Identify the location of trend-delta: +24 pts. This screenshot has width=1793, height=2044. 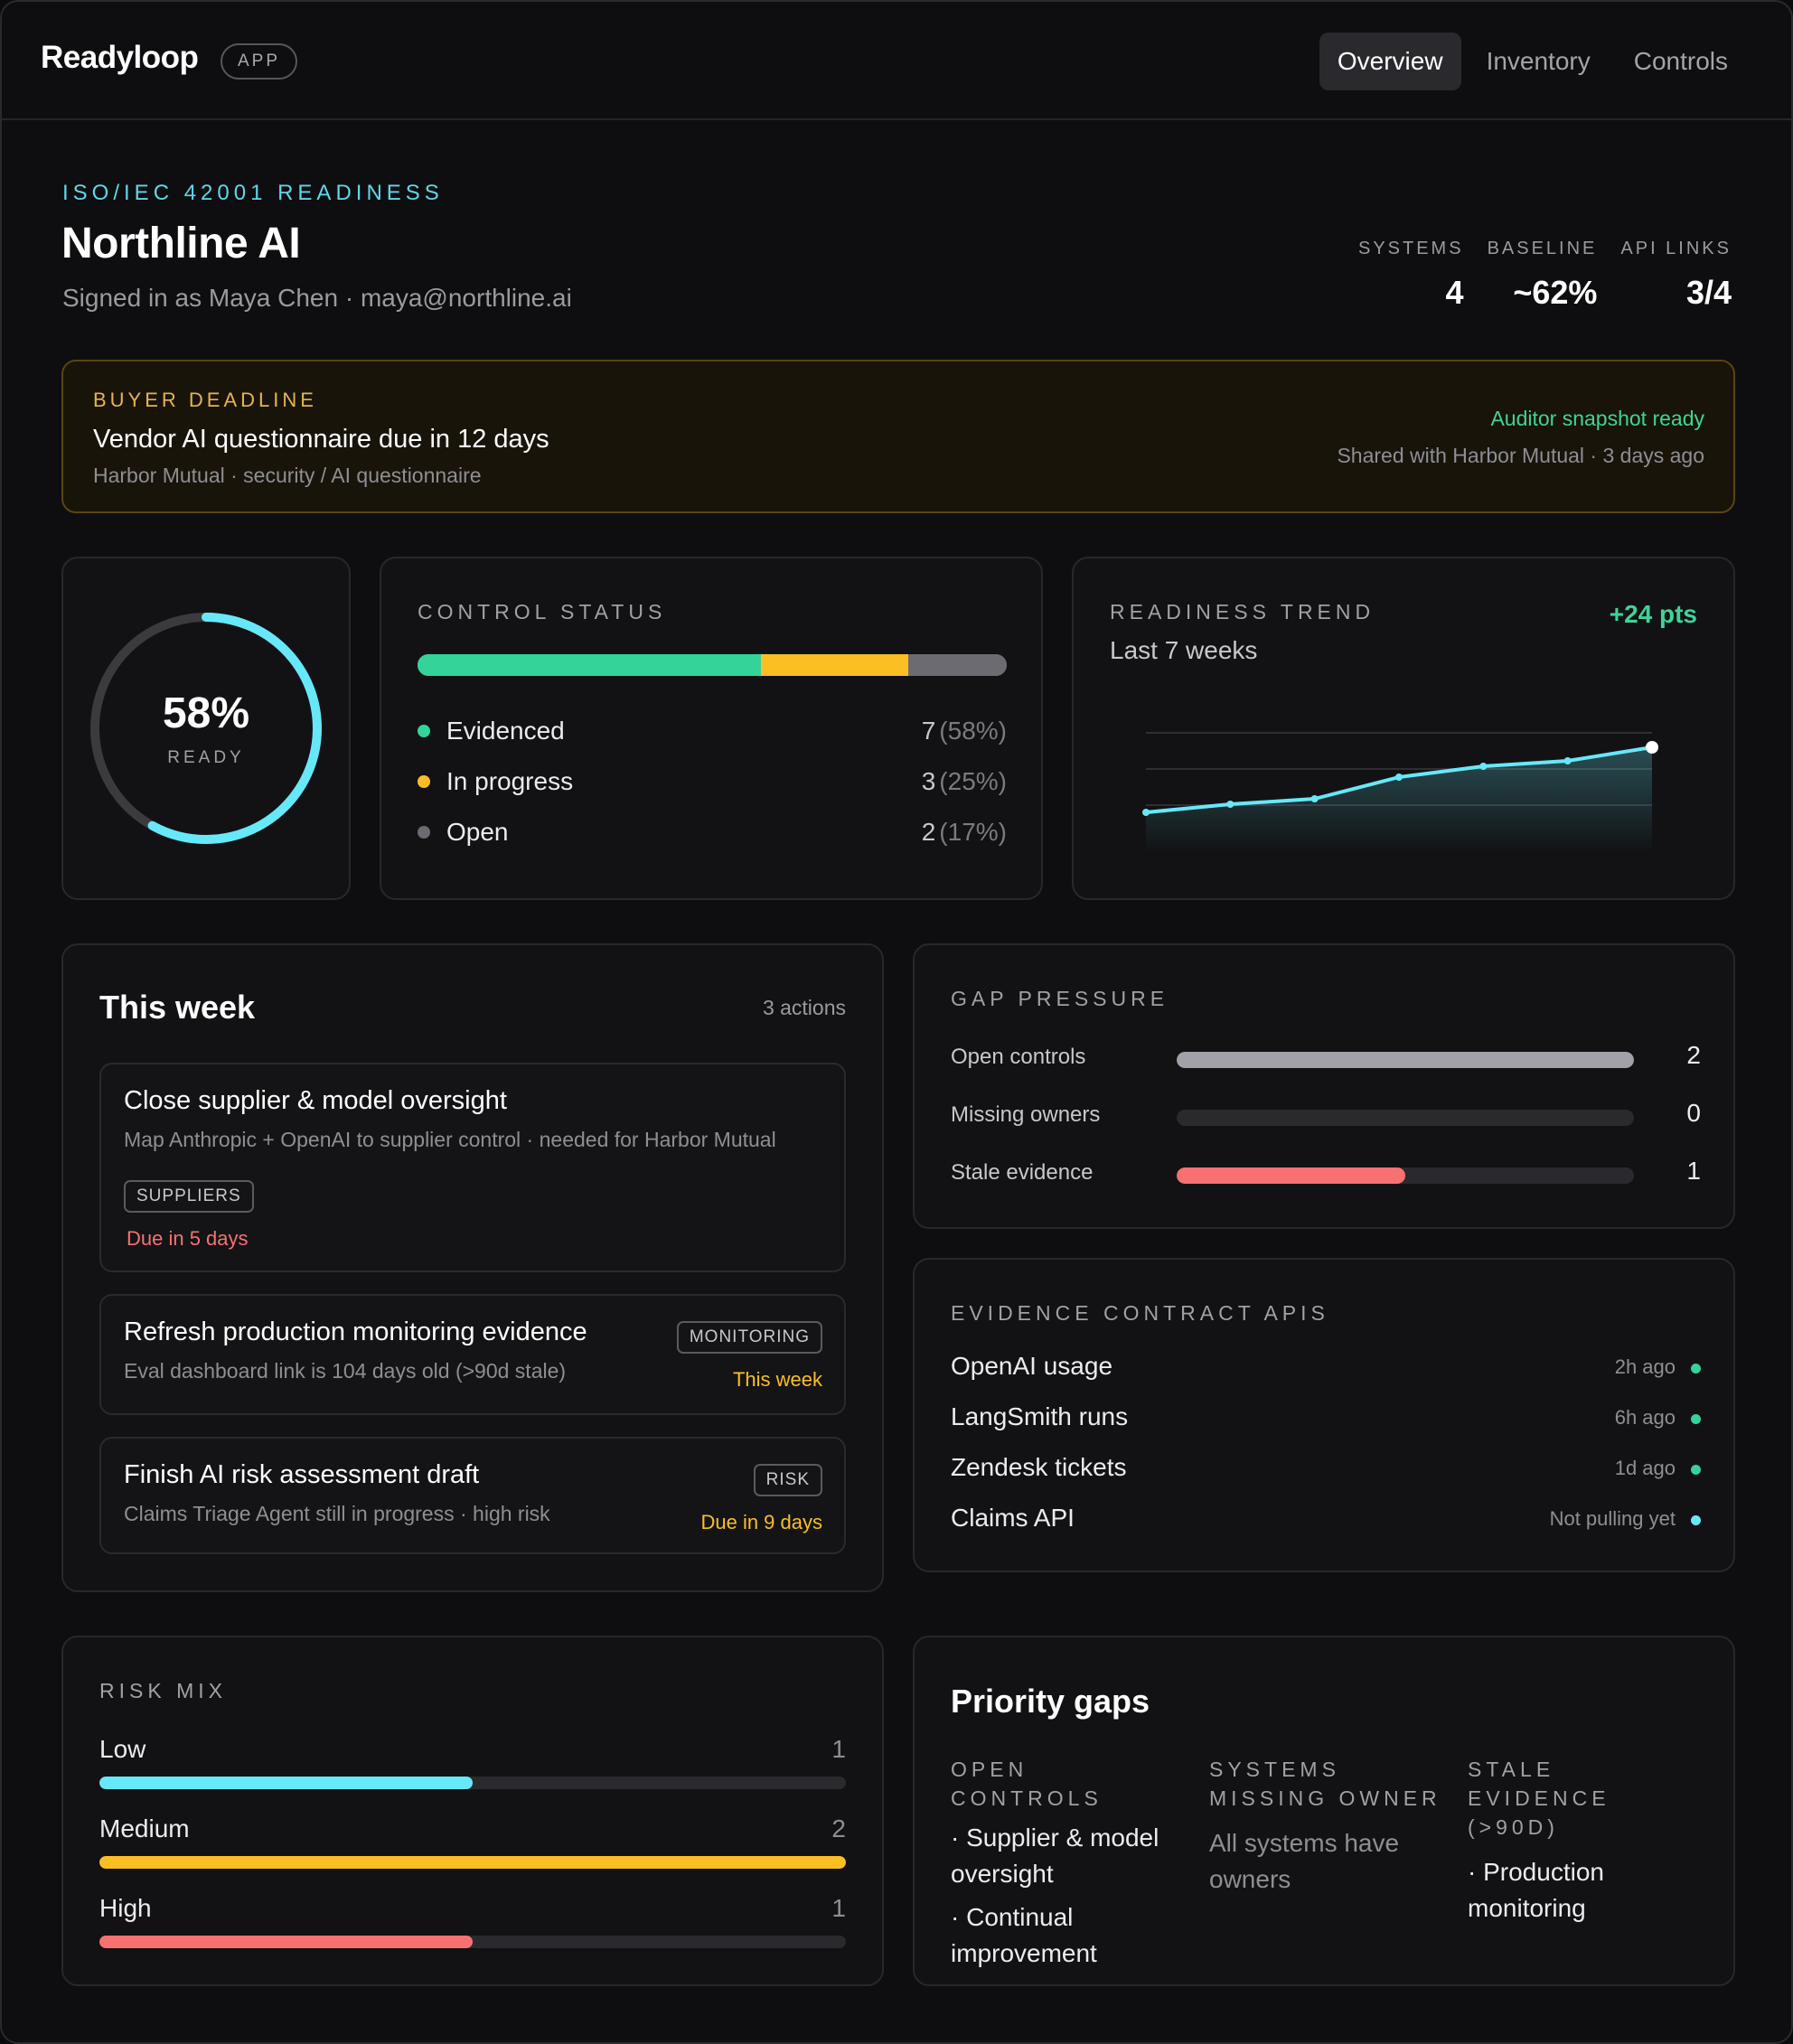
(1653, 614).